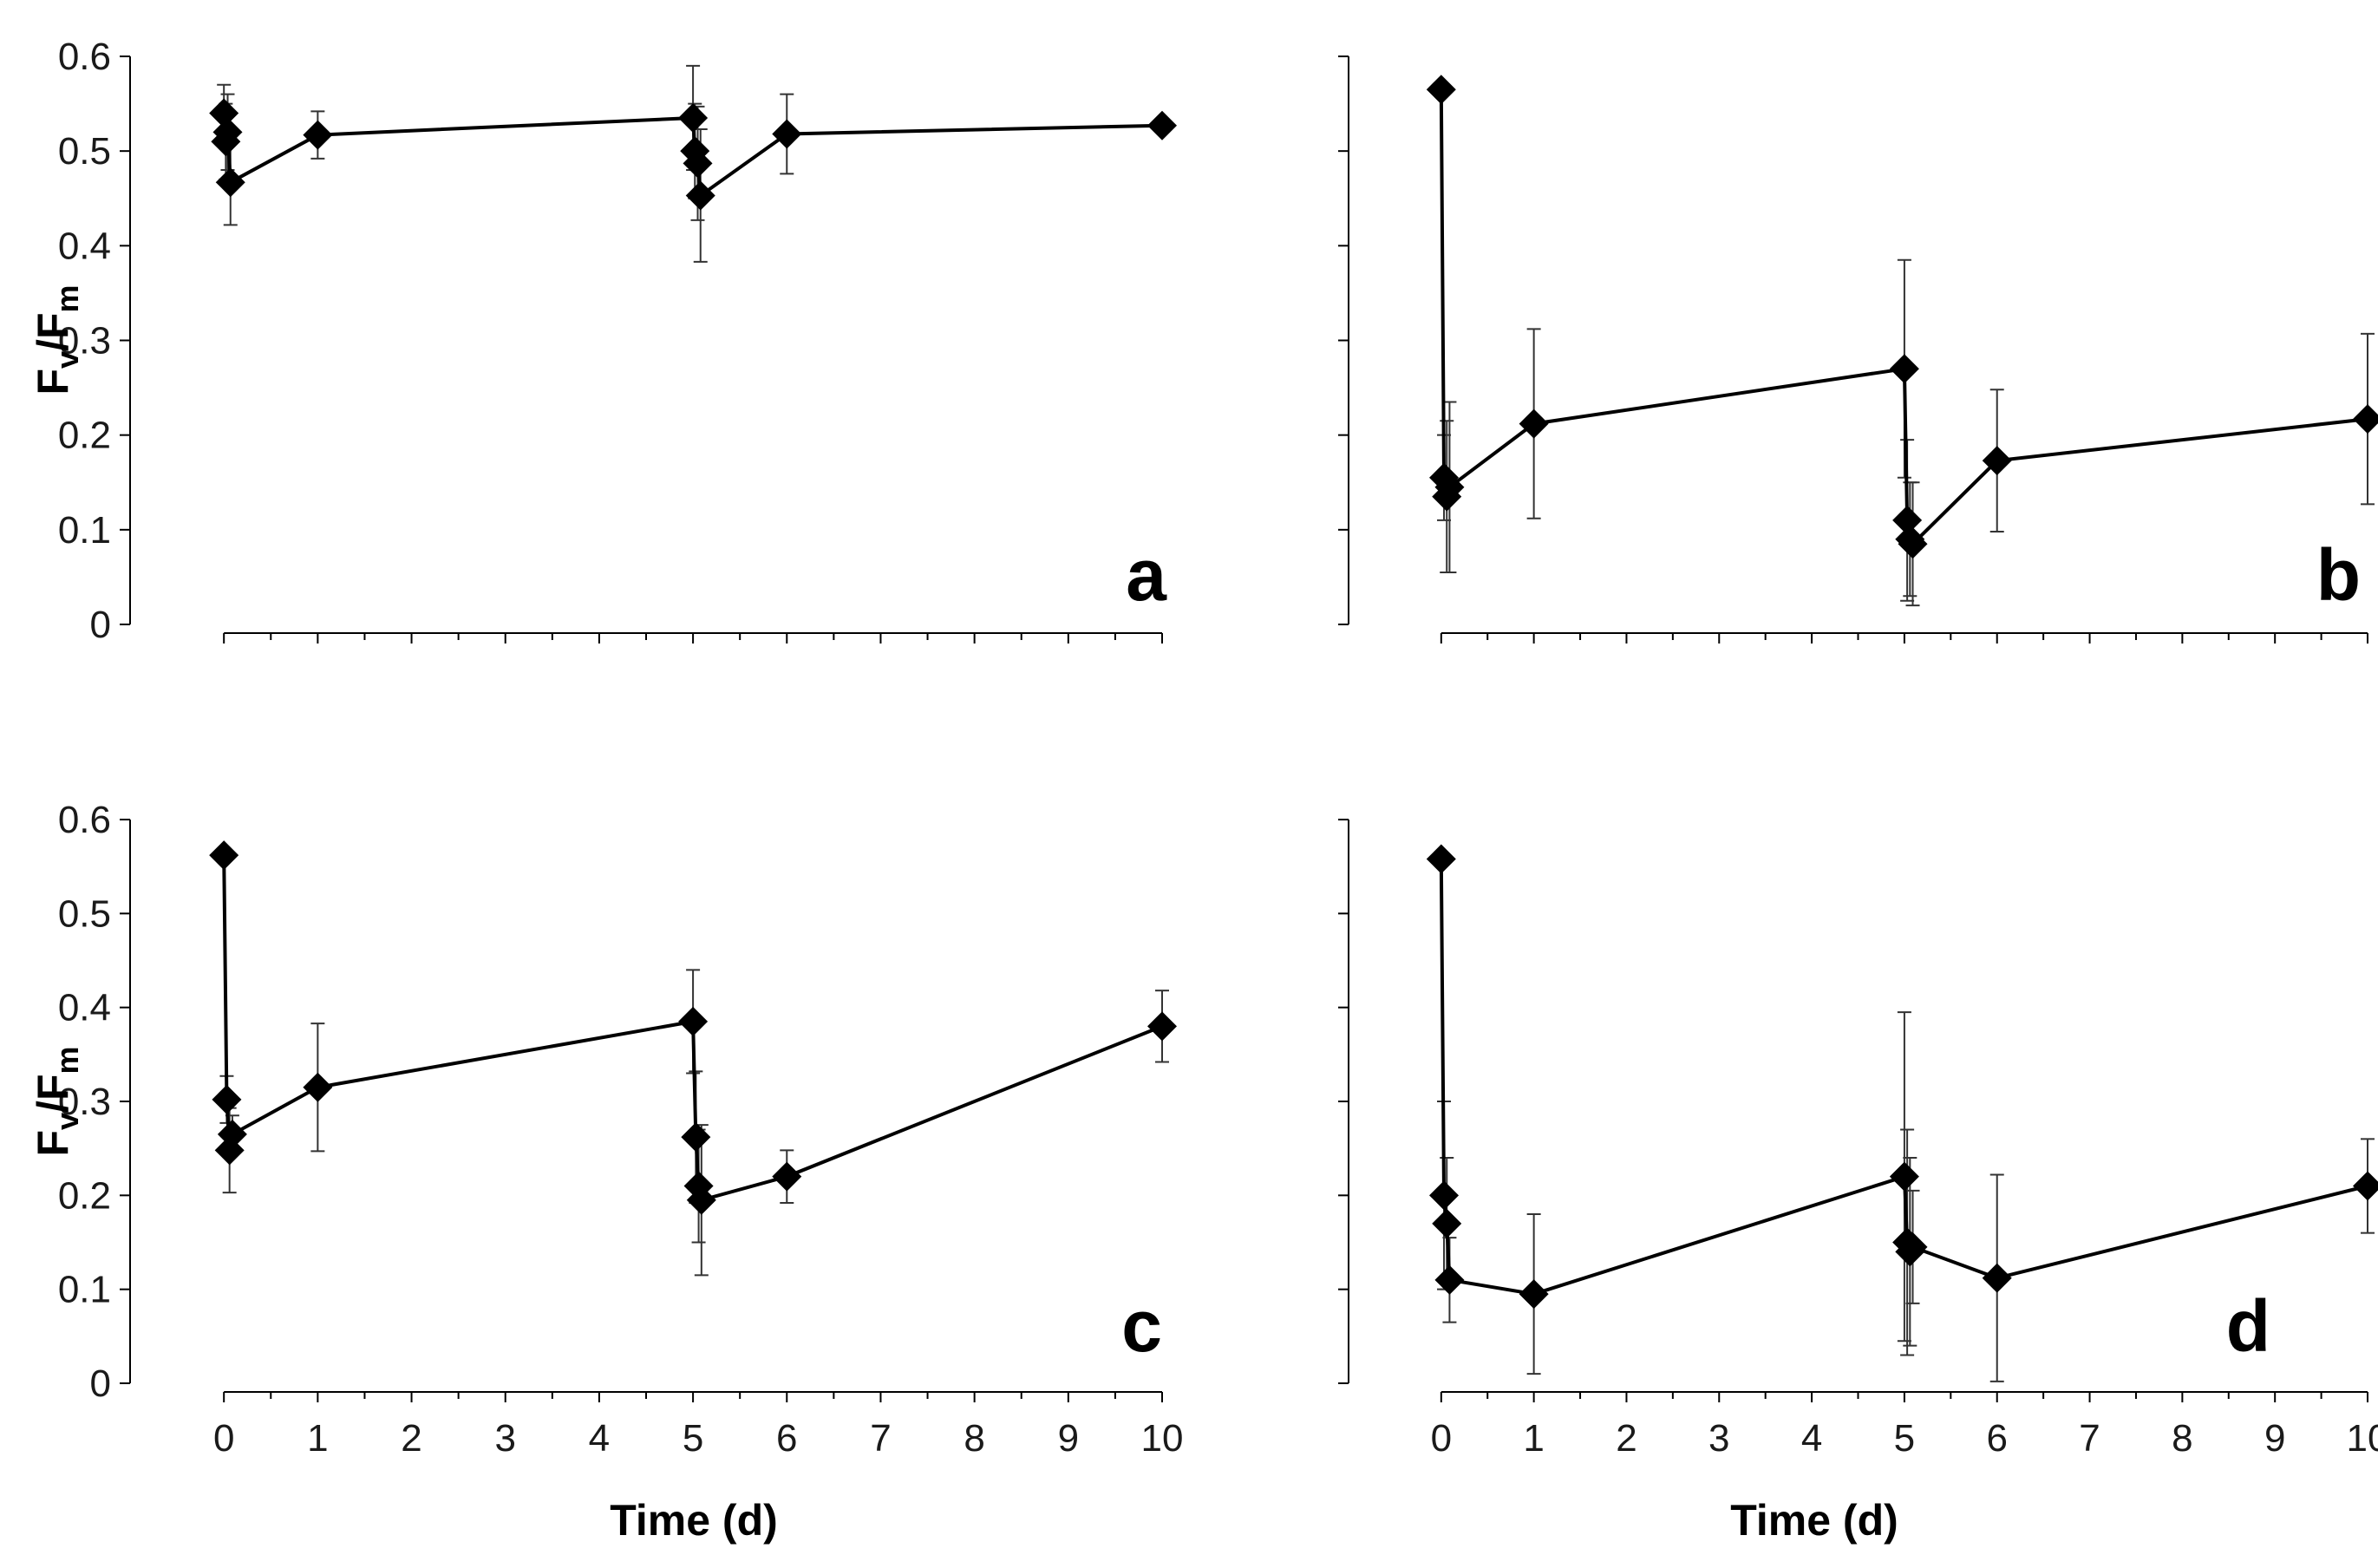 The height and width of the screenshot is (1568, 2378). I want to click on panel-c-y-tick-label: 0.2, so click(84, 1195).